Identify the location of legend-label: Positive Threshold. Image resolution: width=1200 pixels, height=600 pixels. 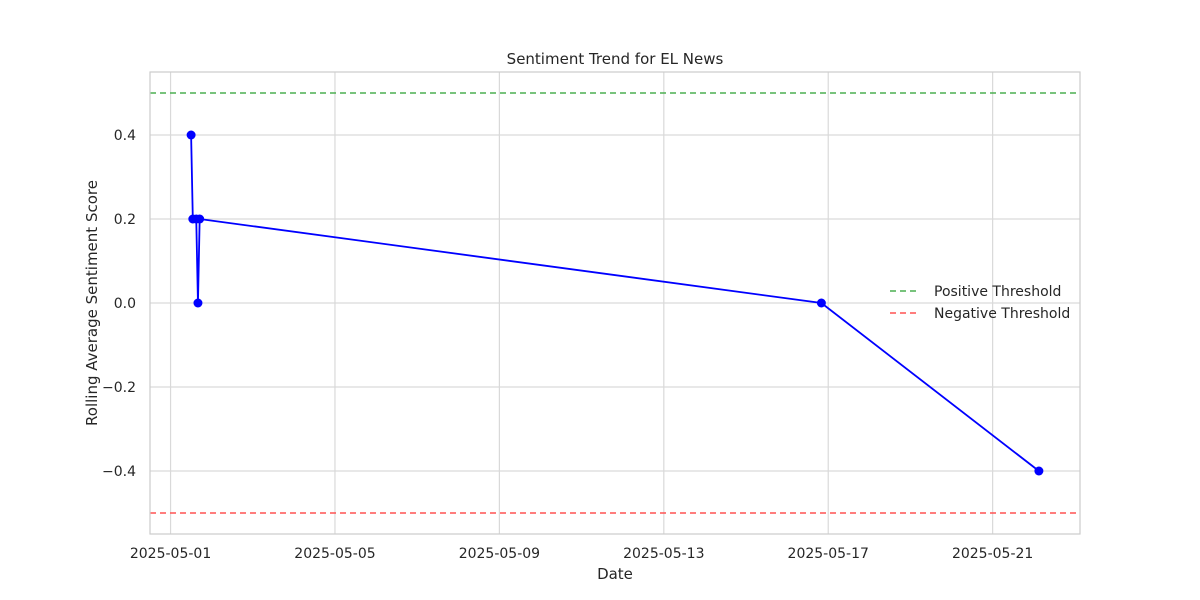
(997, 292).